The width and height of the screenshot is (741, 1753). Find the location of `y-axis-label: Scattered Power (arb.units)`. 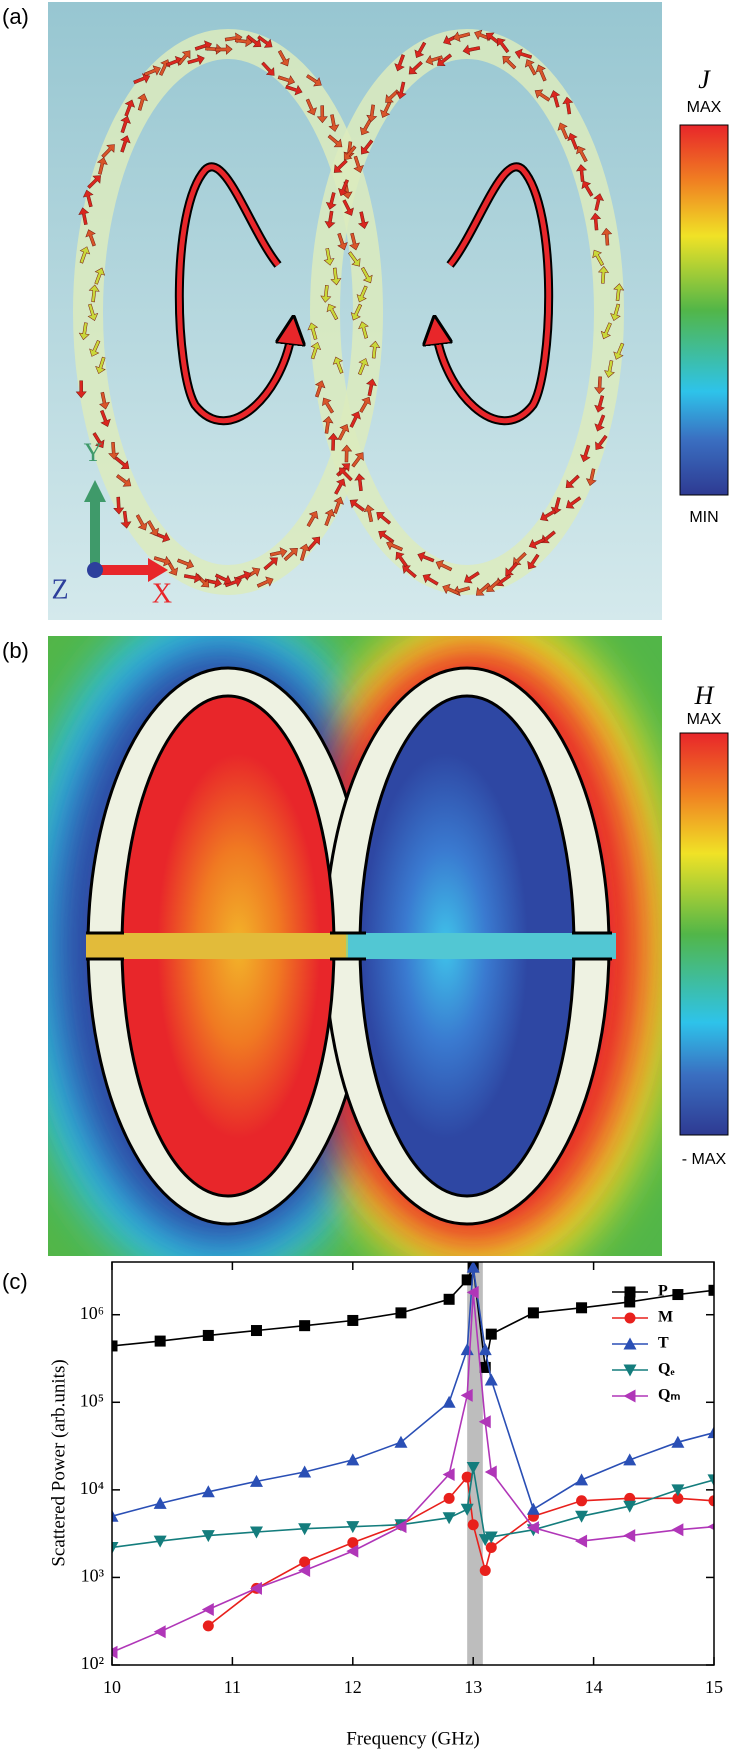

y-axis-label: Scattered Power (arb.units) is located at coordinates (58, 1462).